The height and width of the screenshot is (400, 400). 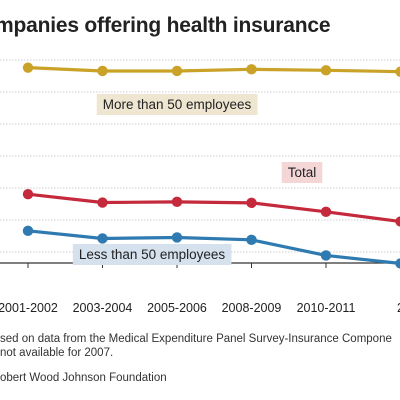 I want to click on note-line-2: not available for 2007., so click(x=57, y=353).